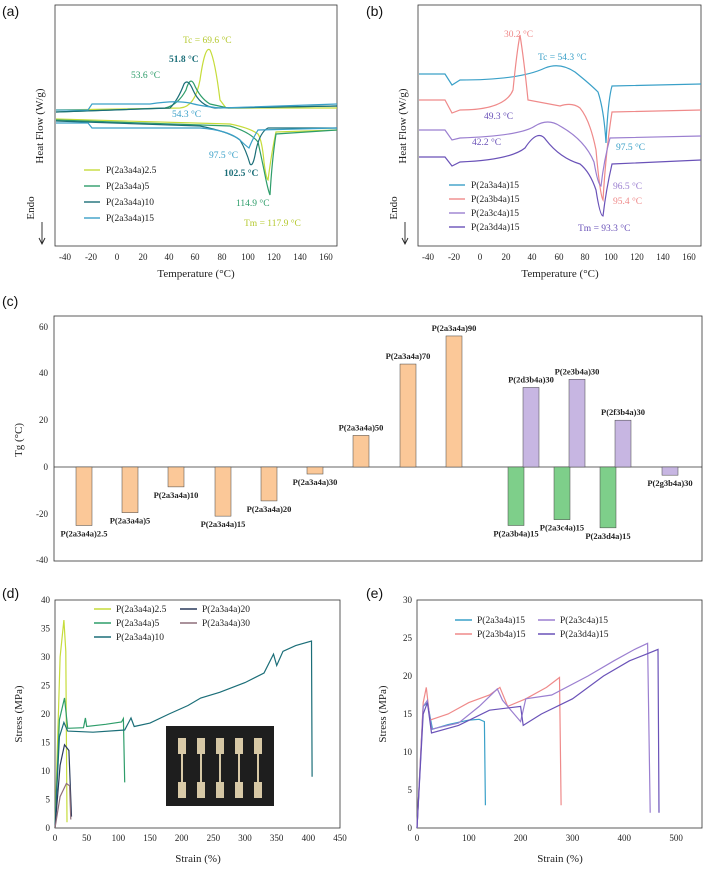  I want to click on panel-e-legend-entry: P(2a3d4a)15, so click(584, 634).